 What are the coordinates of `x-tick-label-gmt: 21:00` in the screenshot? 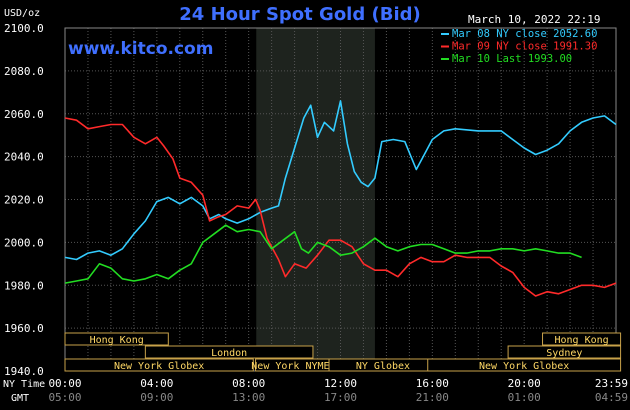 It's located at (432, 397).